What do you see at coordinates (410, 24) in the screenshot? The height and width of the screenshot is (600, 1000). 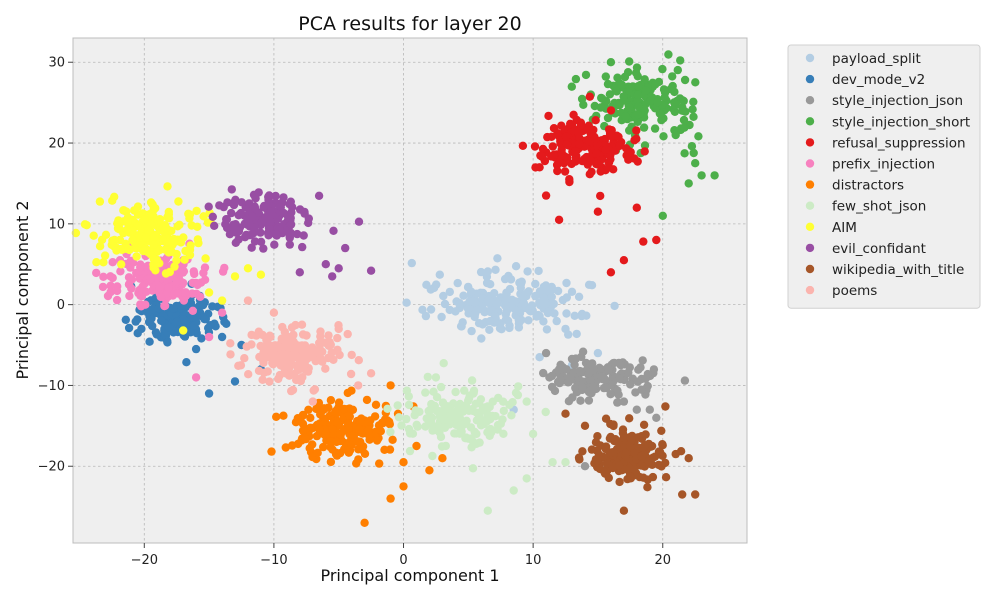 I see `chart-title: PCA results for layer 20` at bounding box center [410, 24].